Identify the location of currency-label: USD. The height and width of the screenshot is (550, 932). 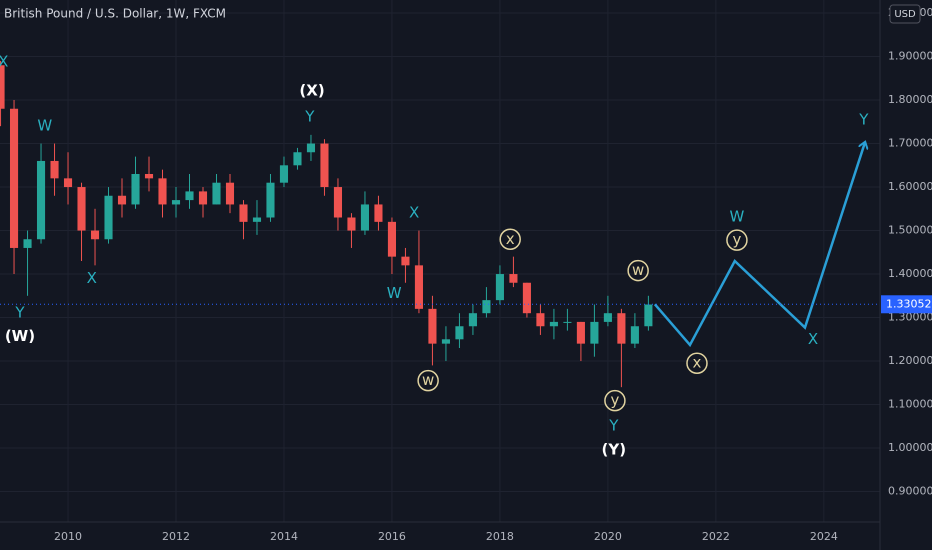
(905, 14).